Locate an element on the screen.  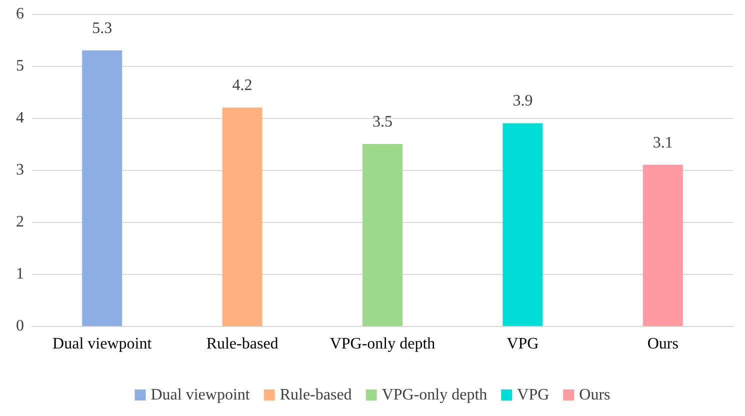
legend-label: Ours is located at coordinates (594, 395).